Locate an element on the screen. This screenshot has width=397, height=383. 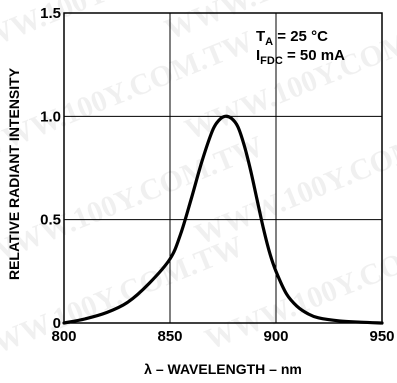
y-axis-label: RELATIVE RADIANT INTENSITY is located at coordinates (14, 173).